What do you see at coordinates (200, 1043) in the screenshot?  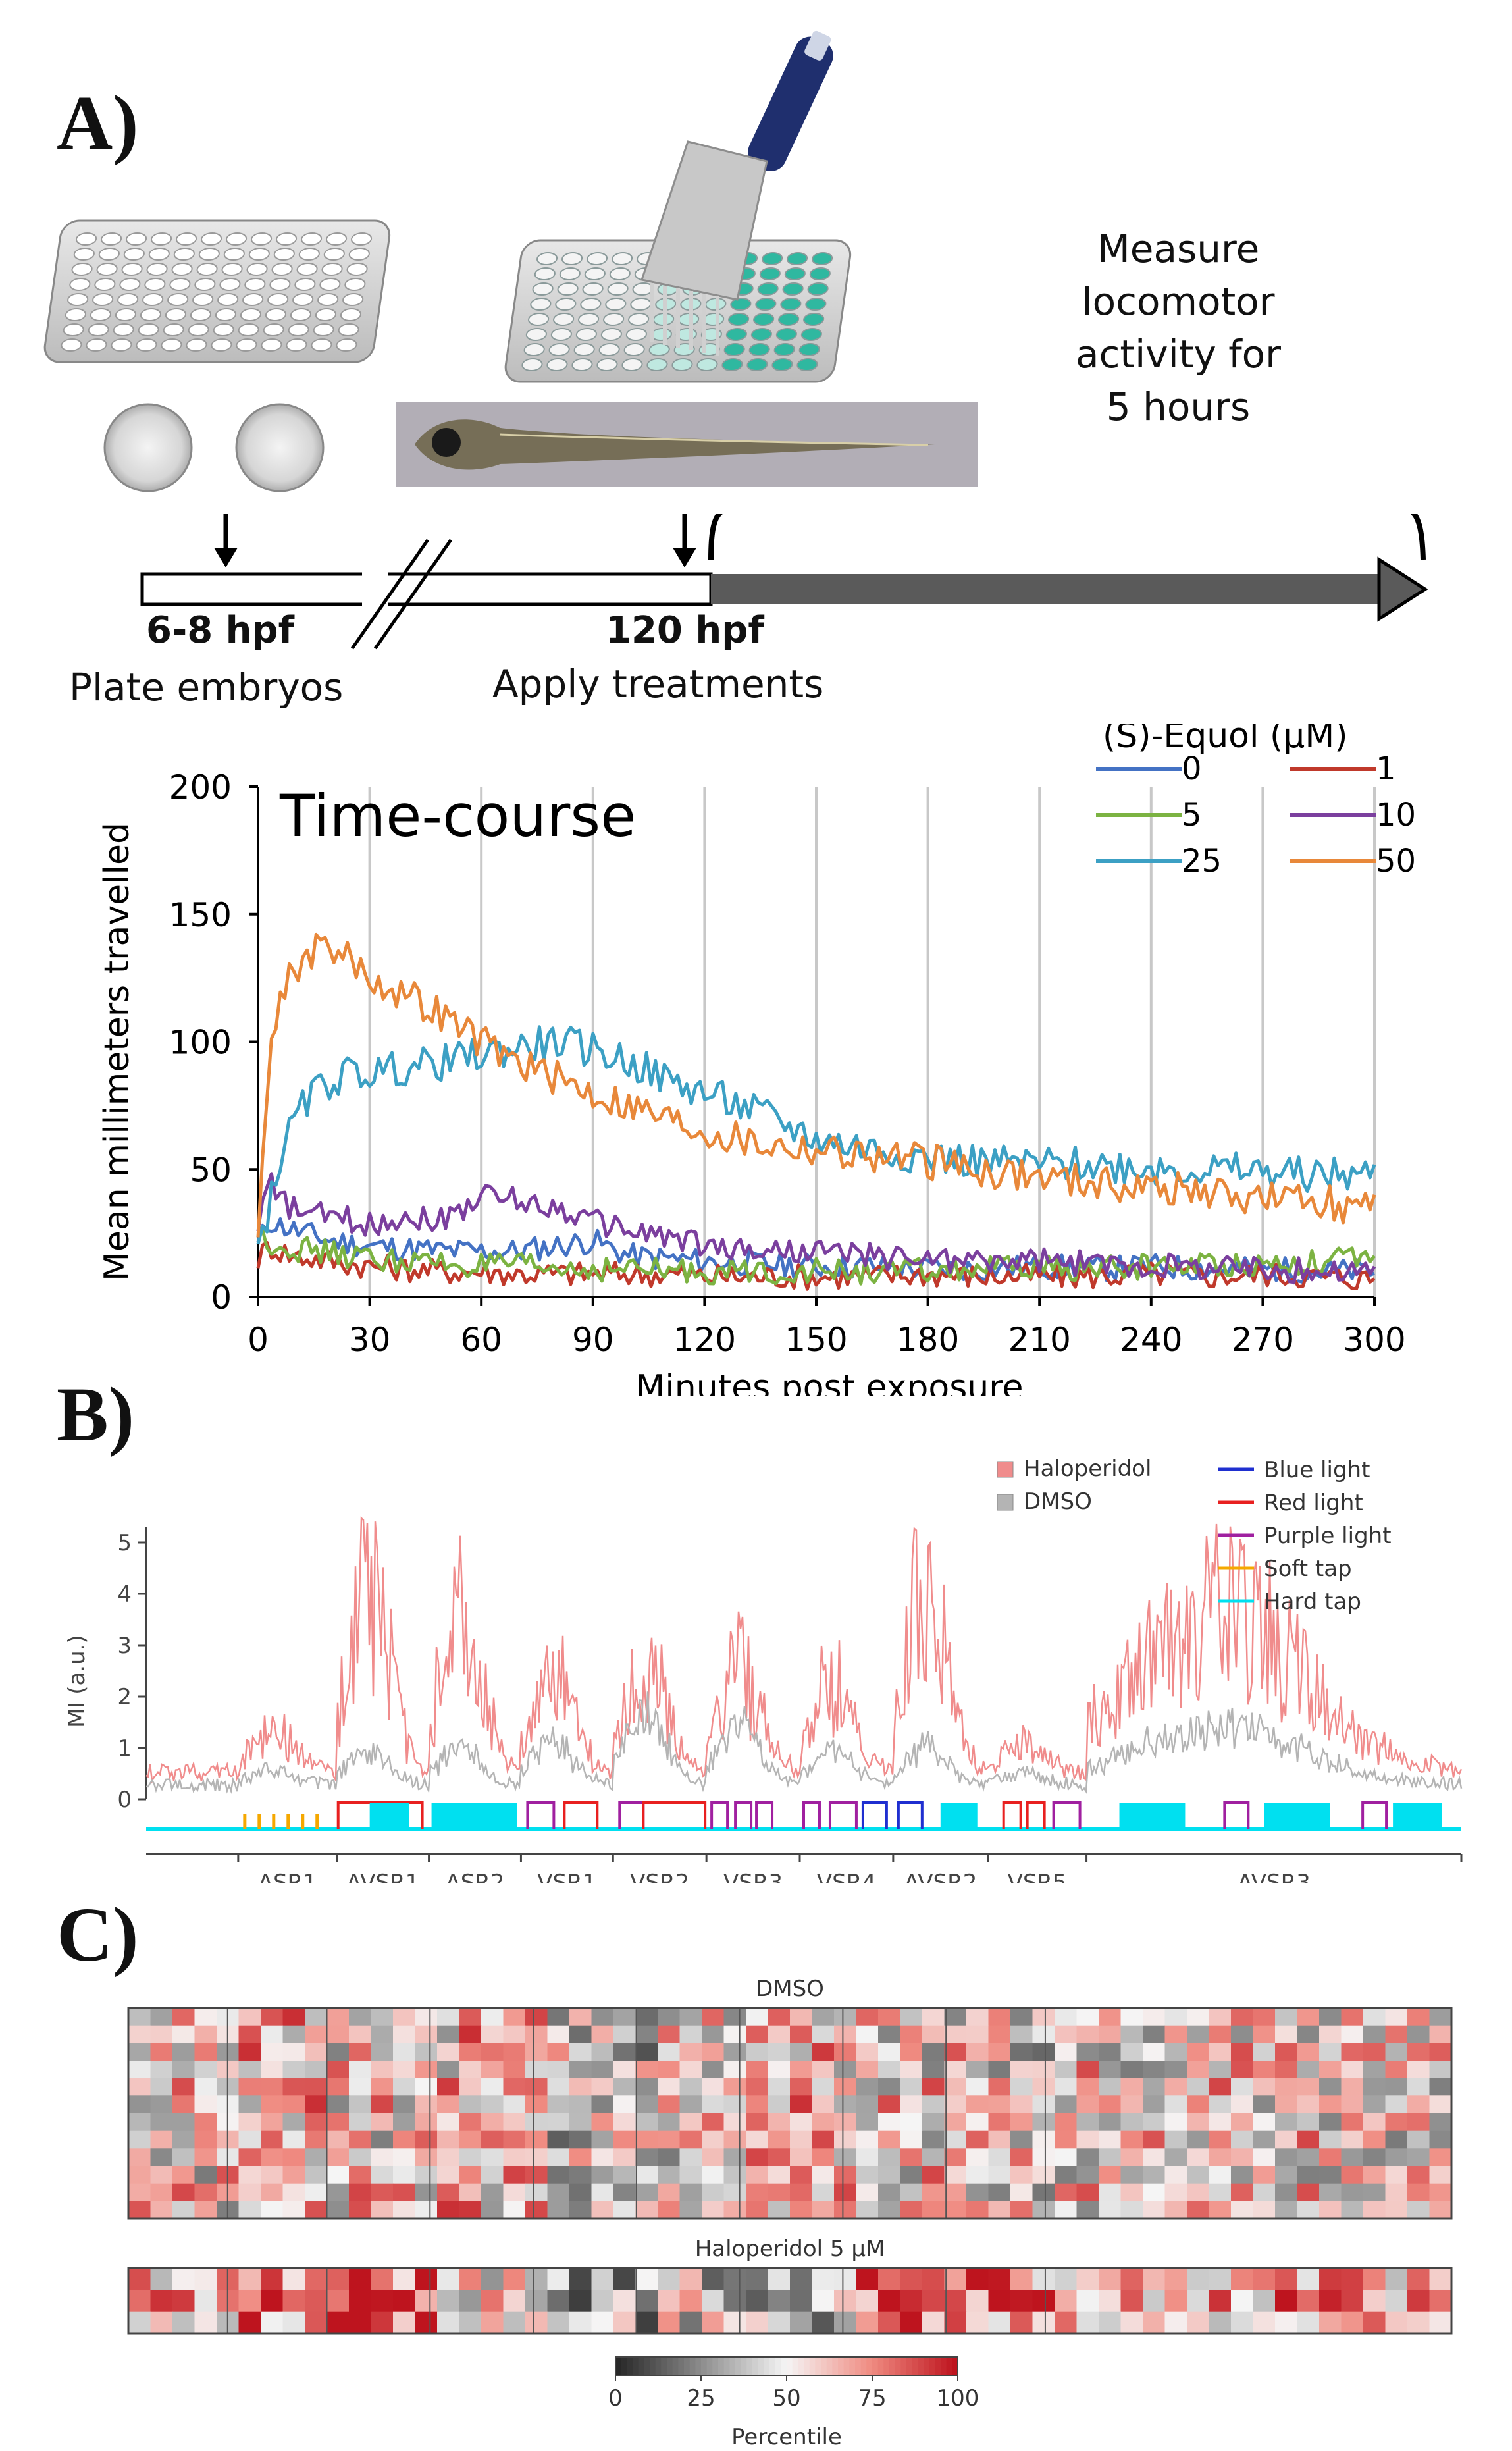 I see `y-tick-label: 100` at bounding box center [200, 1043].